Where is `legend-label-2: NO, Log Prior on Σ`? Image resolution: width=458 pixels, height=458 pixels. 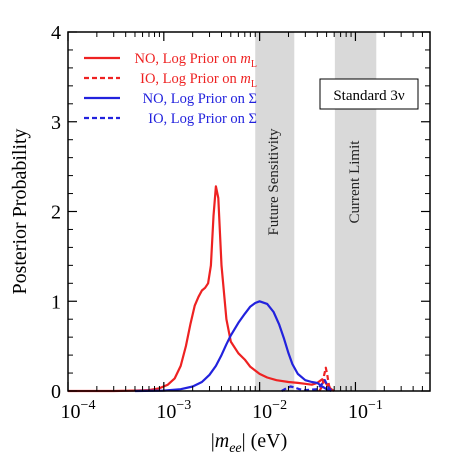
legend-label-2: NO, Log Prior on Σ is located at coordinates (200, 99).